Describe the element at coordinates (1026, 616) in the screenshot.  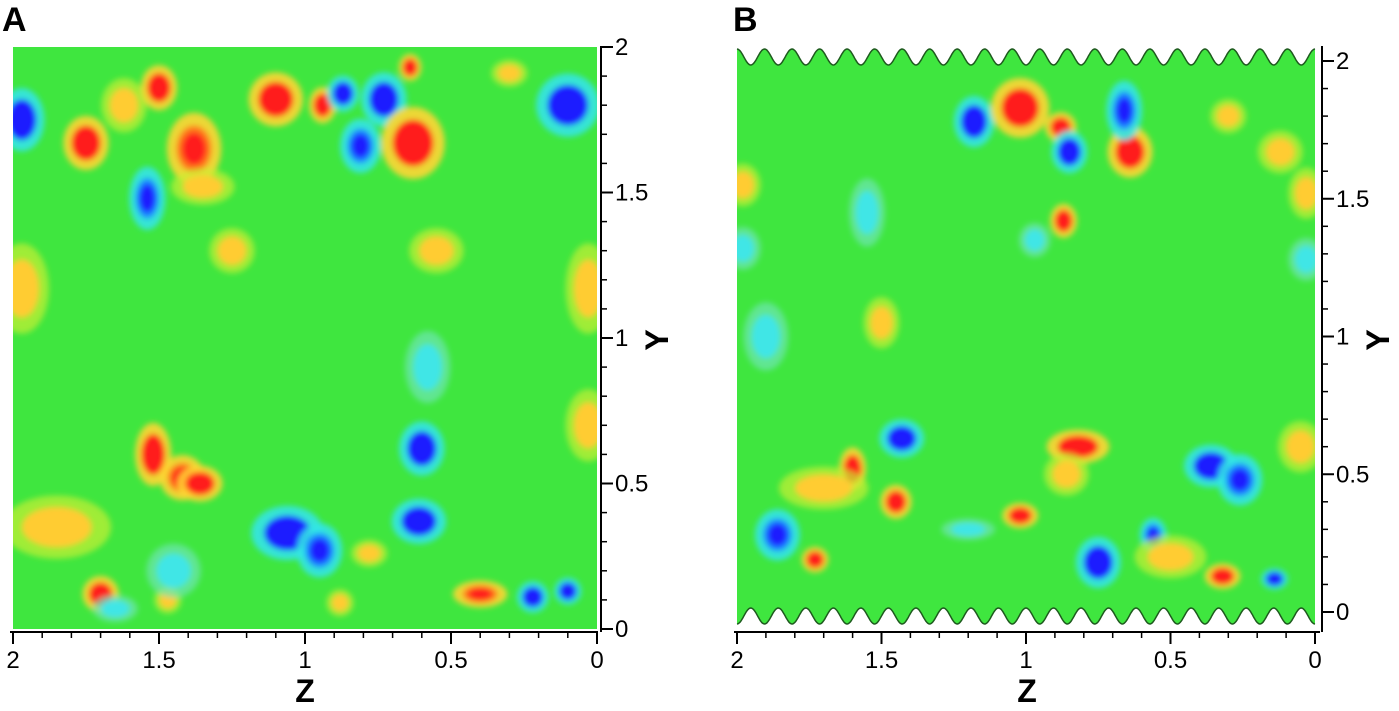
I see `lower-wavy-wall` at that location.